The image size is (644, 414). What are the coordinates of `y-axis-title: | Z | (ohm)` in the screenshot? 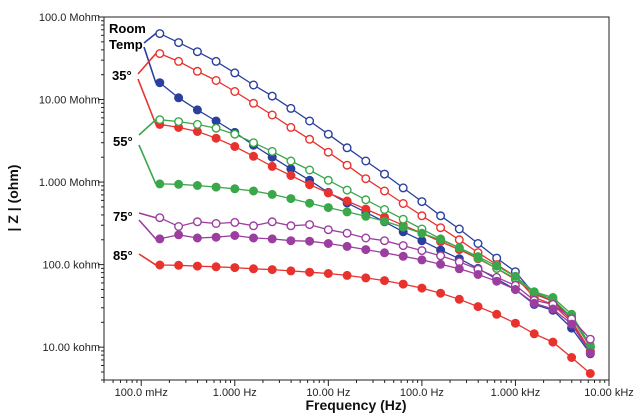 It's located at (13, 198).